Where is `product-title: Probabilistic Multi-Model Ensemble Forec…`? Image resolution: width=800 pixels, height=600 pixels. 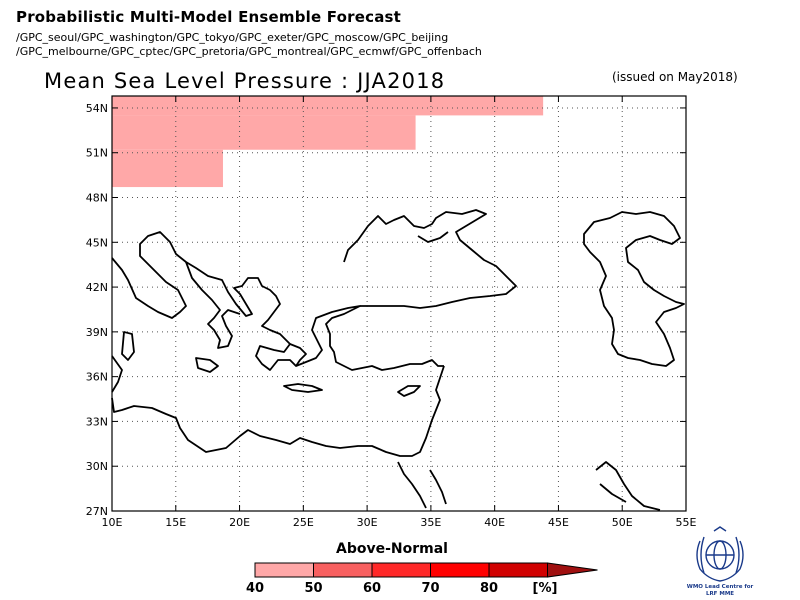 product-title: Probabilistic Multi-Model Ensemble Forec… is located at coordinates (209, 17).